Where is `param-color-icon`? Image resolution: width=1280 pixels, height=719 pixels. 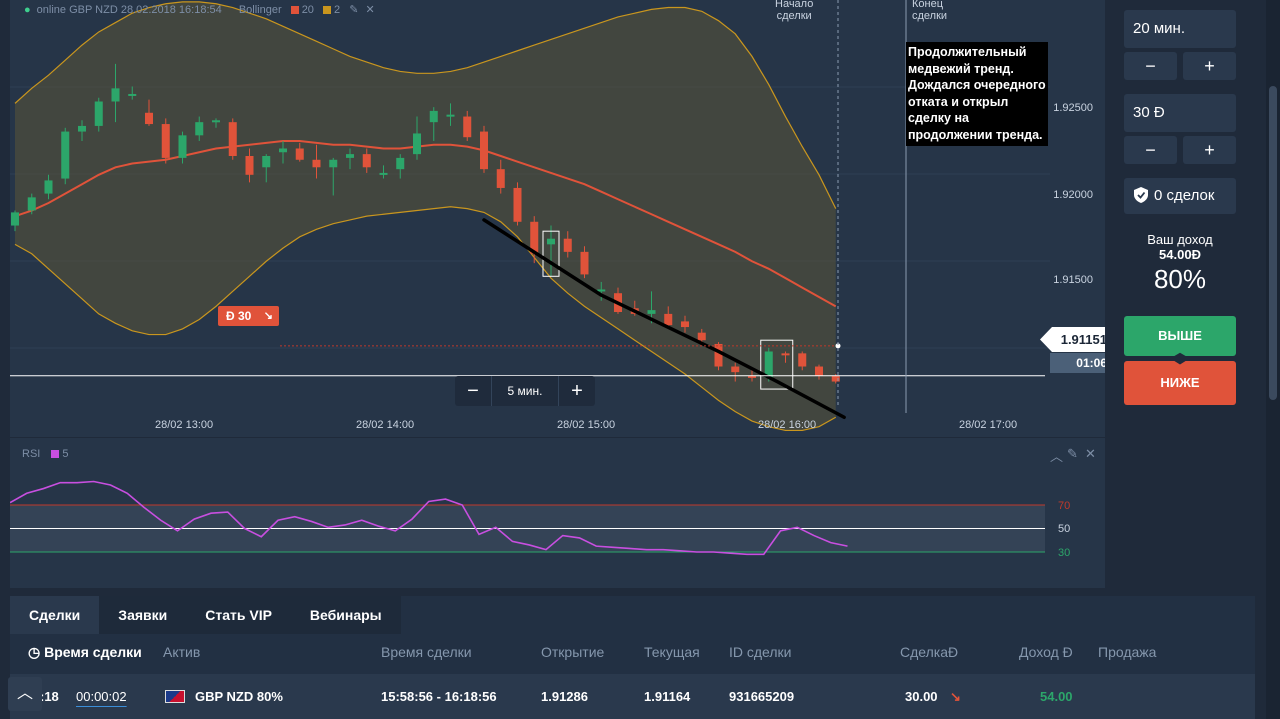 param-color-icon is located at coordinates (294, 10).